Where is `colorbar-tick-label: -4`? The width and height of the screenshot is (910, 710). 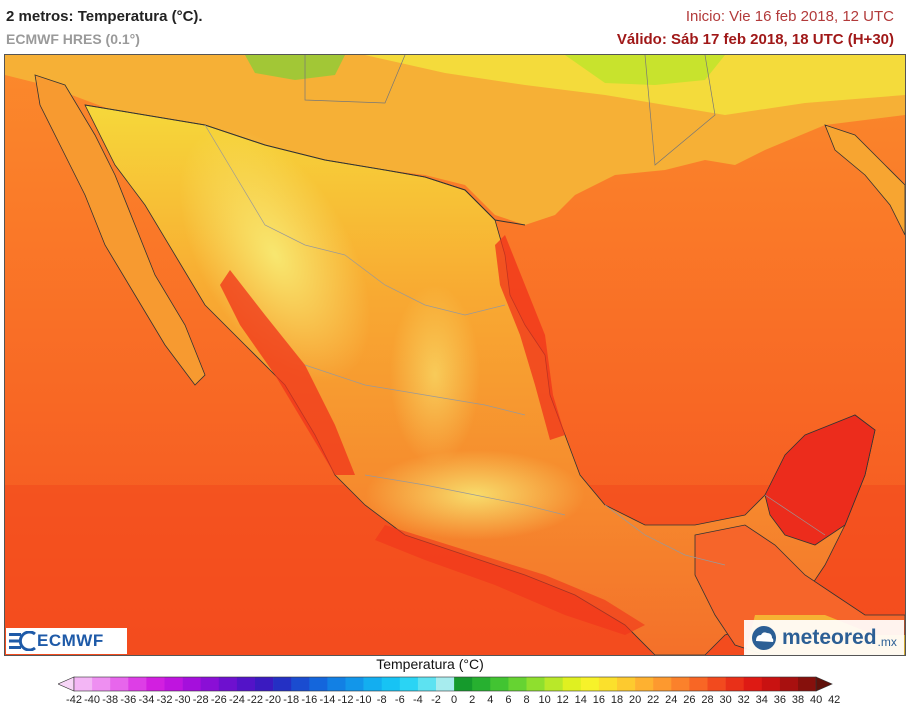
colorbar-tick-label: -4 is located at coordinates (418, 700).